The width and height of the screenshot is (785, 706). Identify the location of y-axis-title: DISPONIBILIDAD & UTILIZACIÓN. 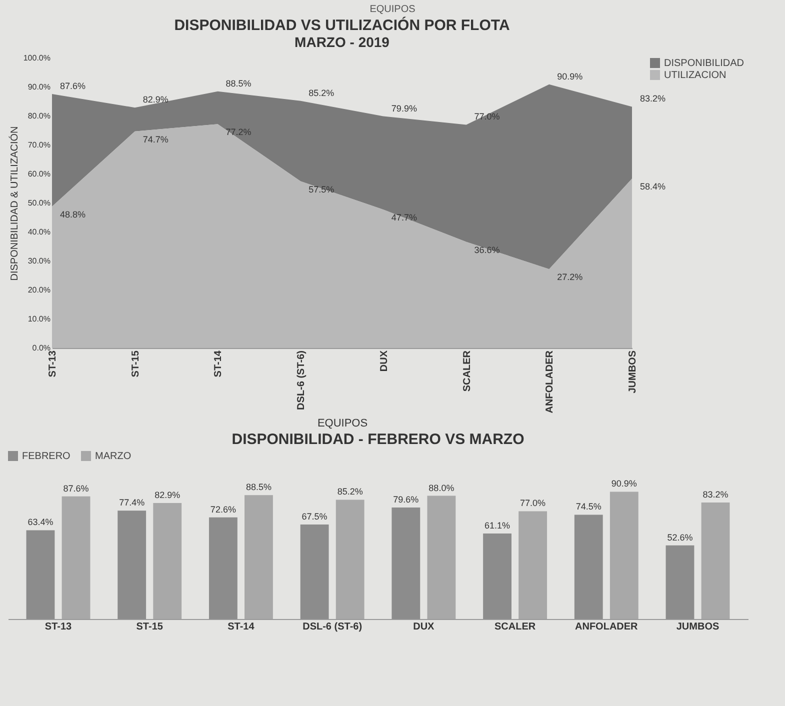
(14, 203).